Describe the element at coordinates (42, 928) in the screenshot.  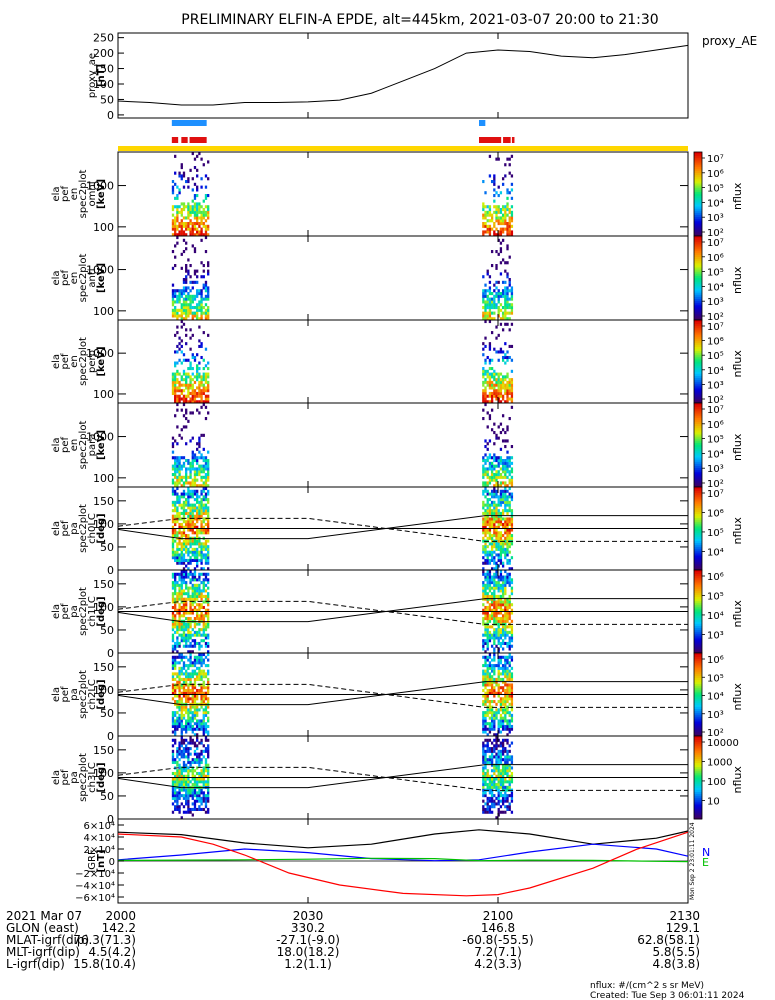
I see `x-row-label: GLON (east)` at that location.